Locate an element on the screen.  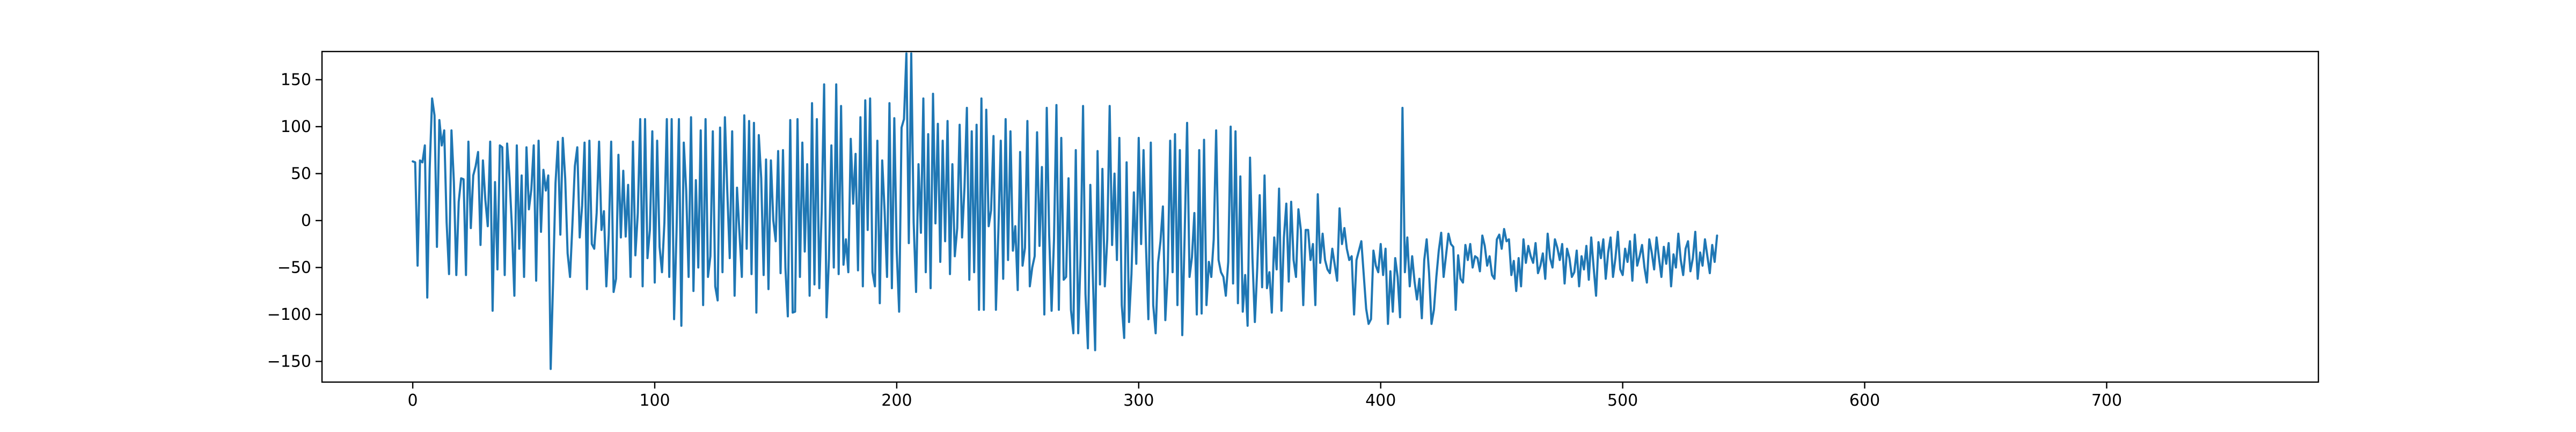
y-tick-label: −100 is located at coordinates (289, 314).